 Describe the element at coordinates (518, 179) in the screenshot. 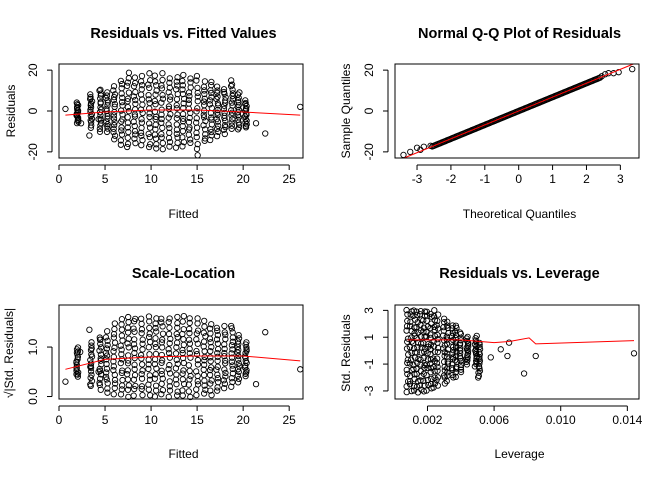

I see `x-tick-label: 0` at that location.